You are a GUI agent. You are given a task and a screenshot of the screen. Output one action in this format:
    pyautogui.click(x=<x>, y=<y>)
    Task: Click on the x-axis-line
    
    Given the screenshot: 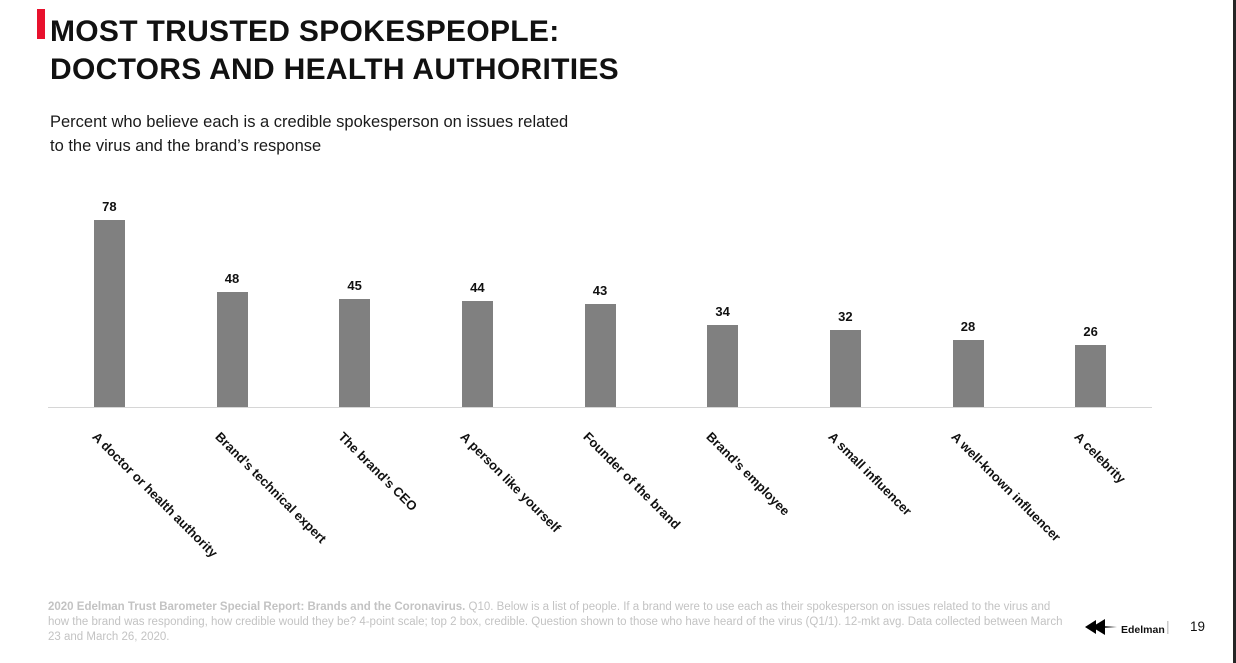 What is the action you would take?
    pyautogui.click(x=600, y=407)
    